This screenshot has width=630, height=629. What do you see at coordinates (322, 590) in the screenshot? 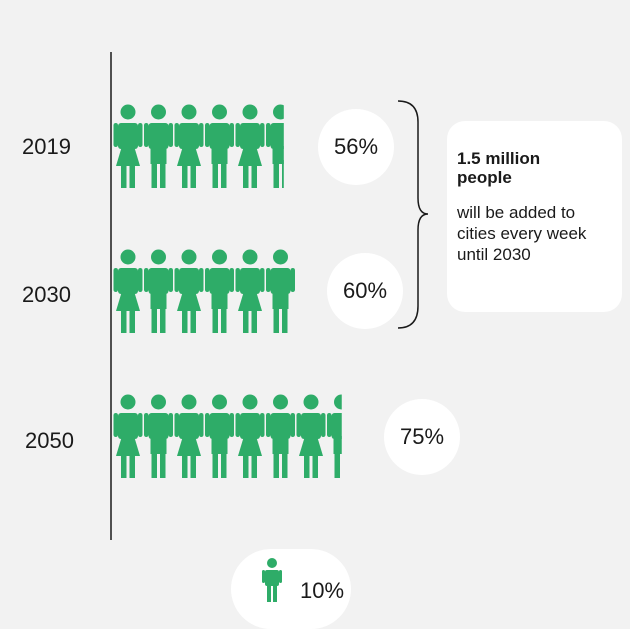
I see `legend-label: 10%` at bounding box center [322, 590].